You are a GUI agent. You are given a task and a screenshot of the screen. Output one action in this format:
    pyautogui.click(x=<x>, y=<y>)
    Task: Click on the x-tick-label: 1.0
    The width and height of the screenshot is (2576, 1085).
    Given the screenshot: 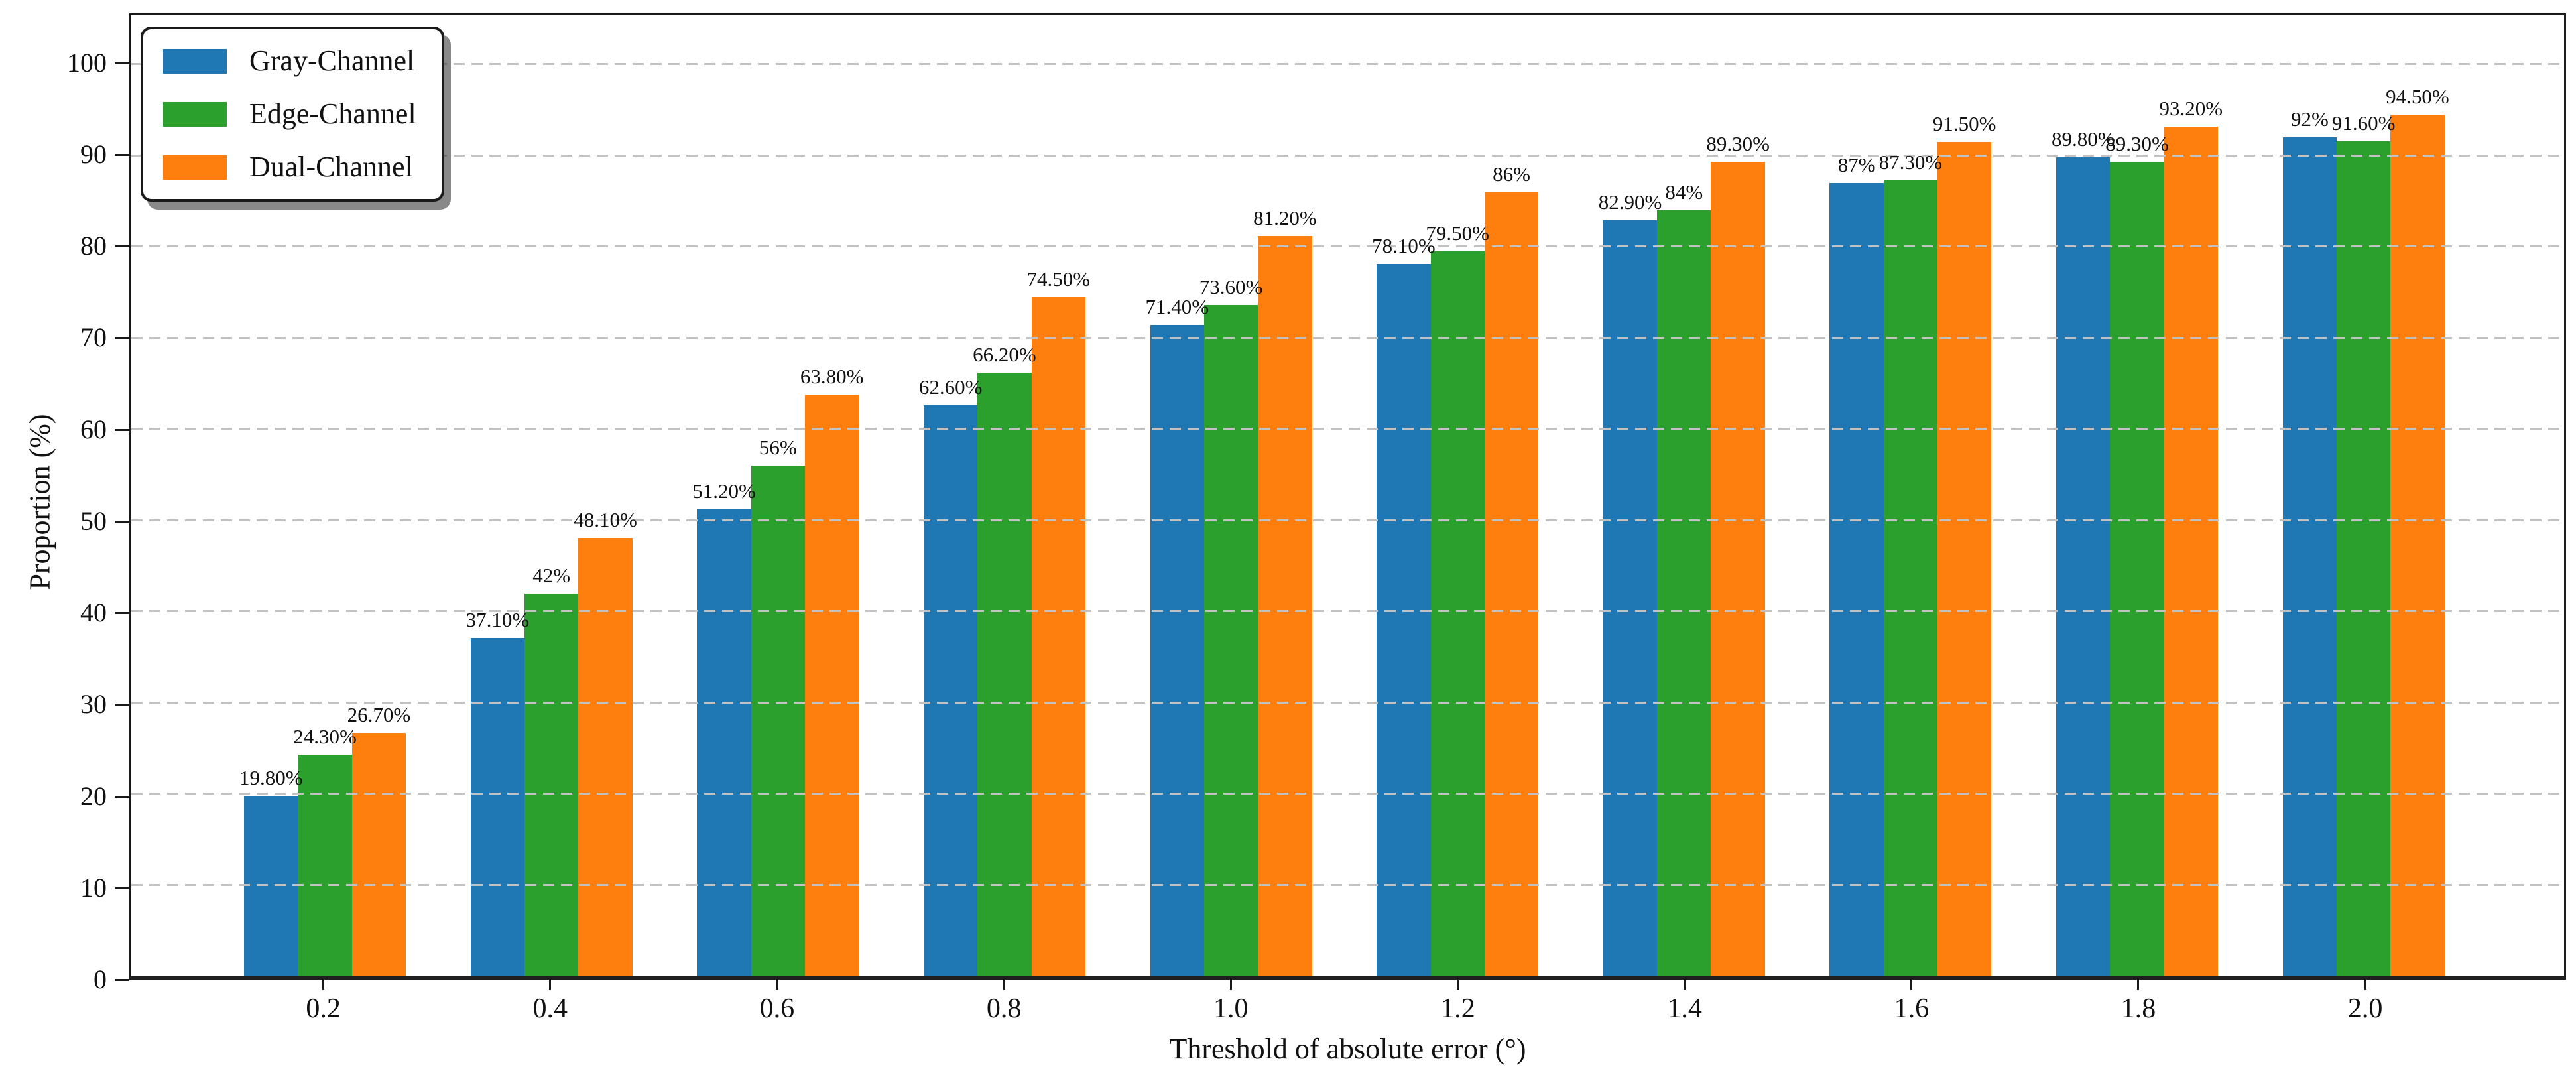 What is the action you would take?
    pyautogui.click(x=1231, y=1008)
    